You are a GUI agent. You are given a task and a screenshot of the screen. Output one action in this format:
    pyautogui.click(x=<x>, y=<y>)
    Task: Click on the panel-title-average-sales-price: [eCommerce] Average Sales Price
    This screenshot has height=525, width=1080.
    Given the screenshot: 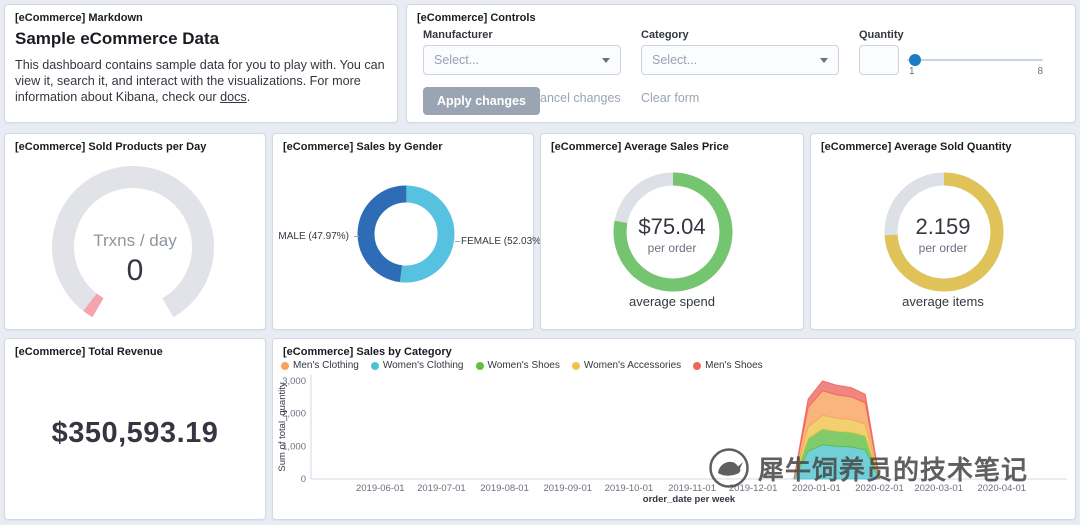 What is the action you would take?
    pyautogui.click(x=640, y=147)
    